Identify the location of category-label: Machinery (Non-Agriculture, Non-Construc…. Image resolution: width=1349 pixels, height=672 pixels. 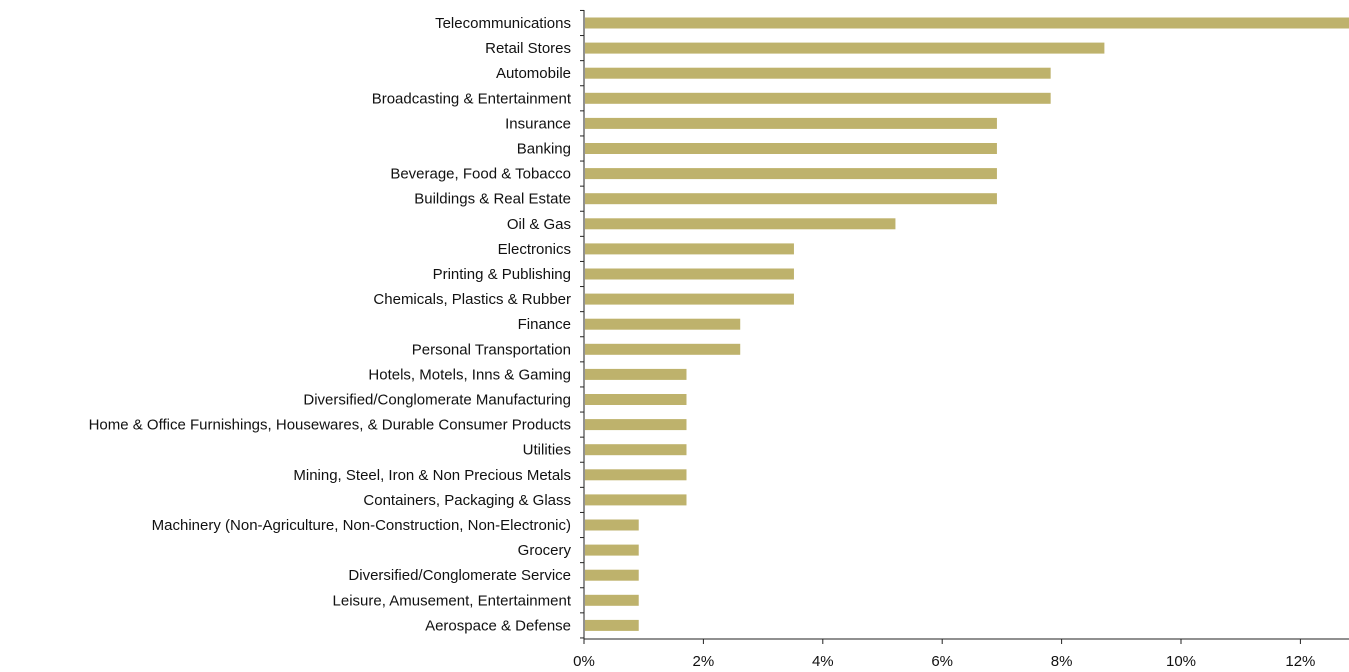
(361, 525).